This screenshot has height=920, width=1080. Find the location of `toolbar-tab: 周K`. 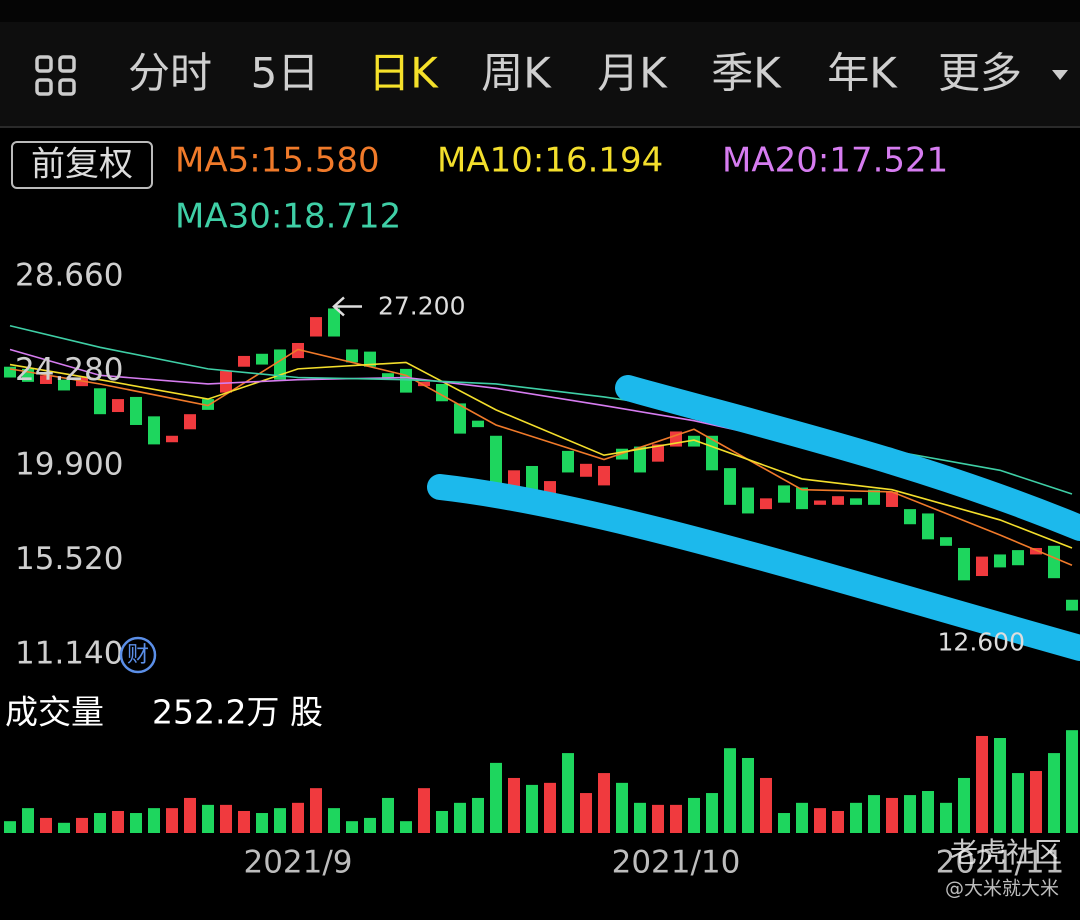

toolbar-tab: 周K is located at coordinates (516, 73).